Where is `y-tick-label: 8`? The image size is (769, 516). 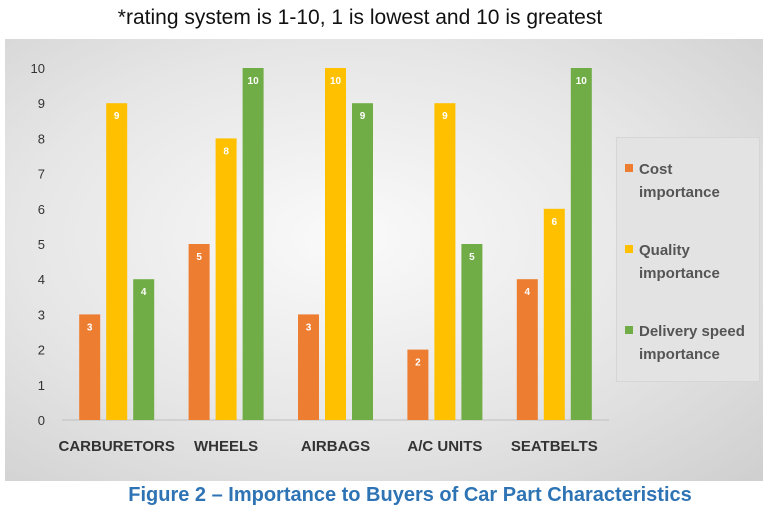
y-tick-label: 8 is located at coordinates (41, 138).